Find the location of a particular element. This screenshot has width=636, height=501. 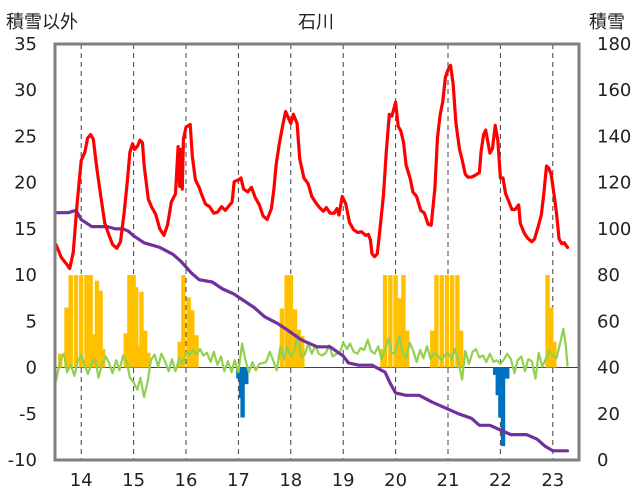

x-tick-label: 20 is located at coordinates (395, 480).